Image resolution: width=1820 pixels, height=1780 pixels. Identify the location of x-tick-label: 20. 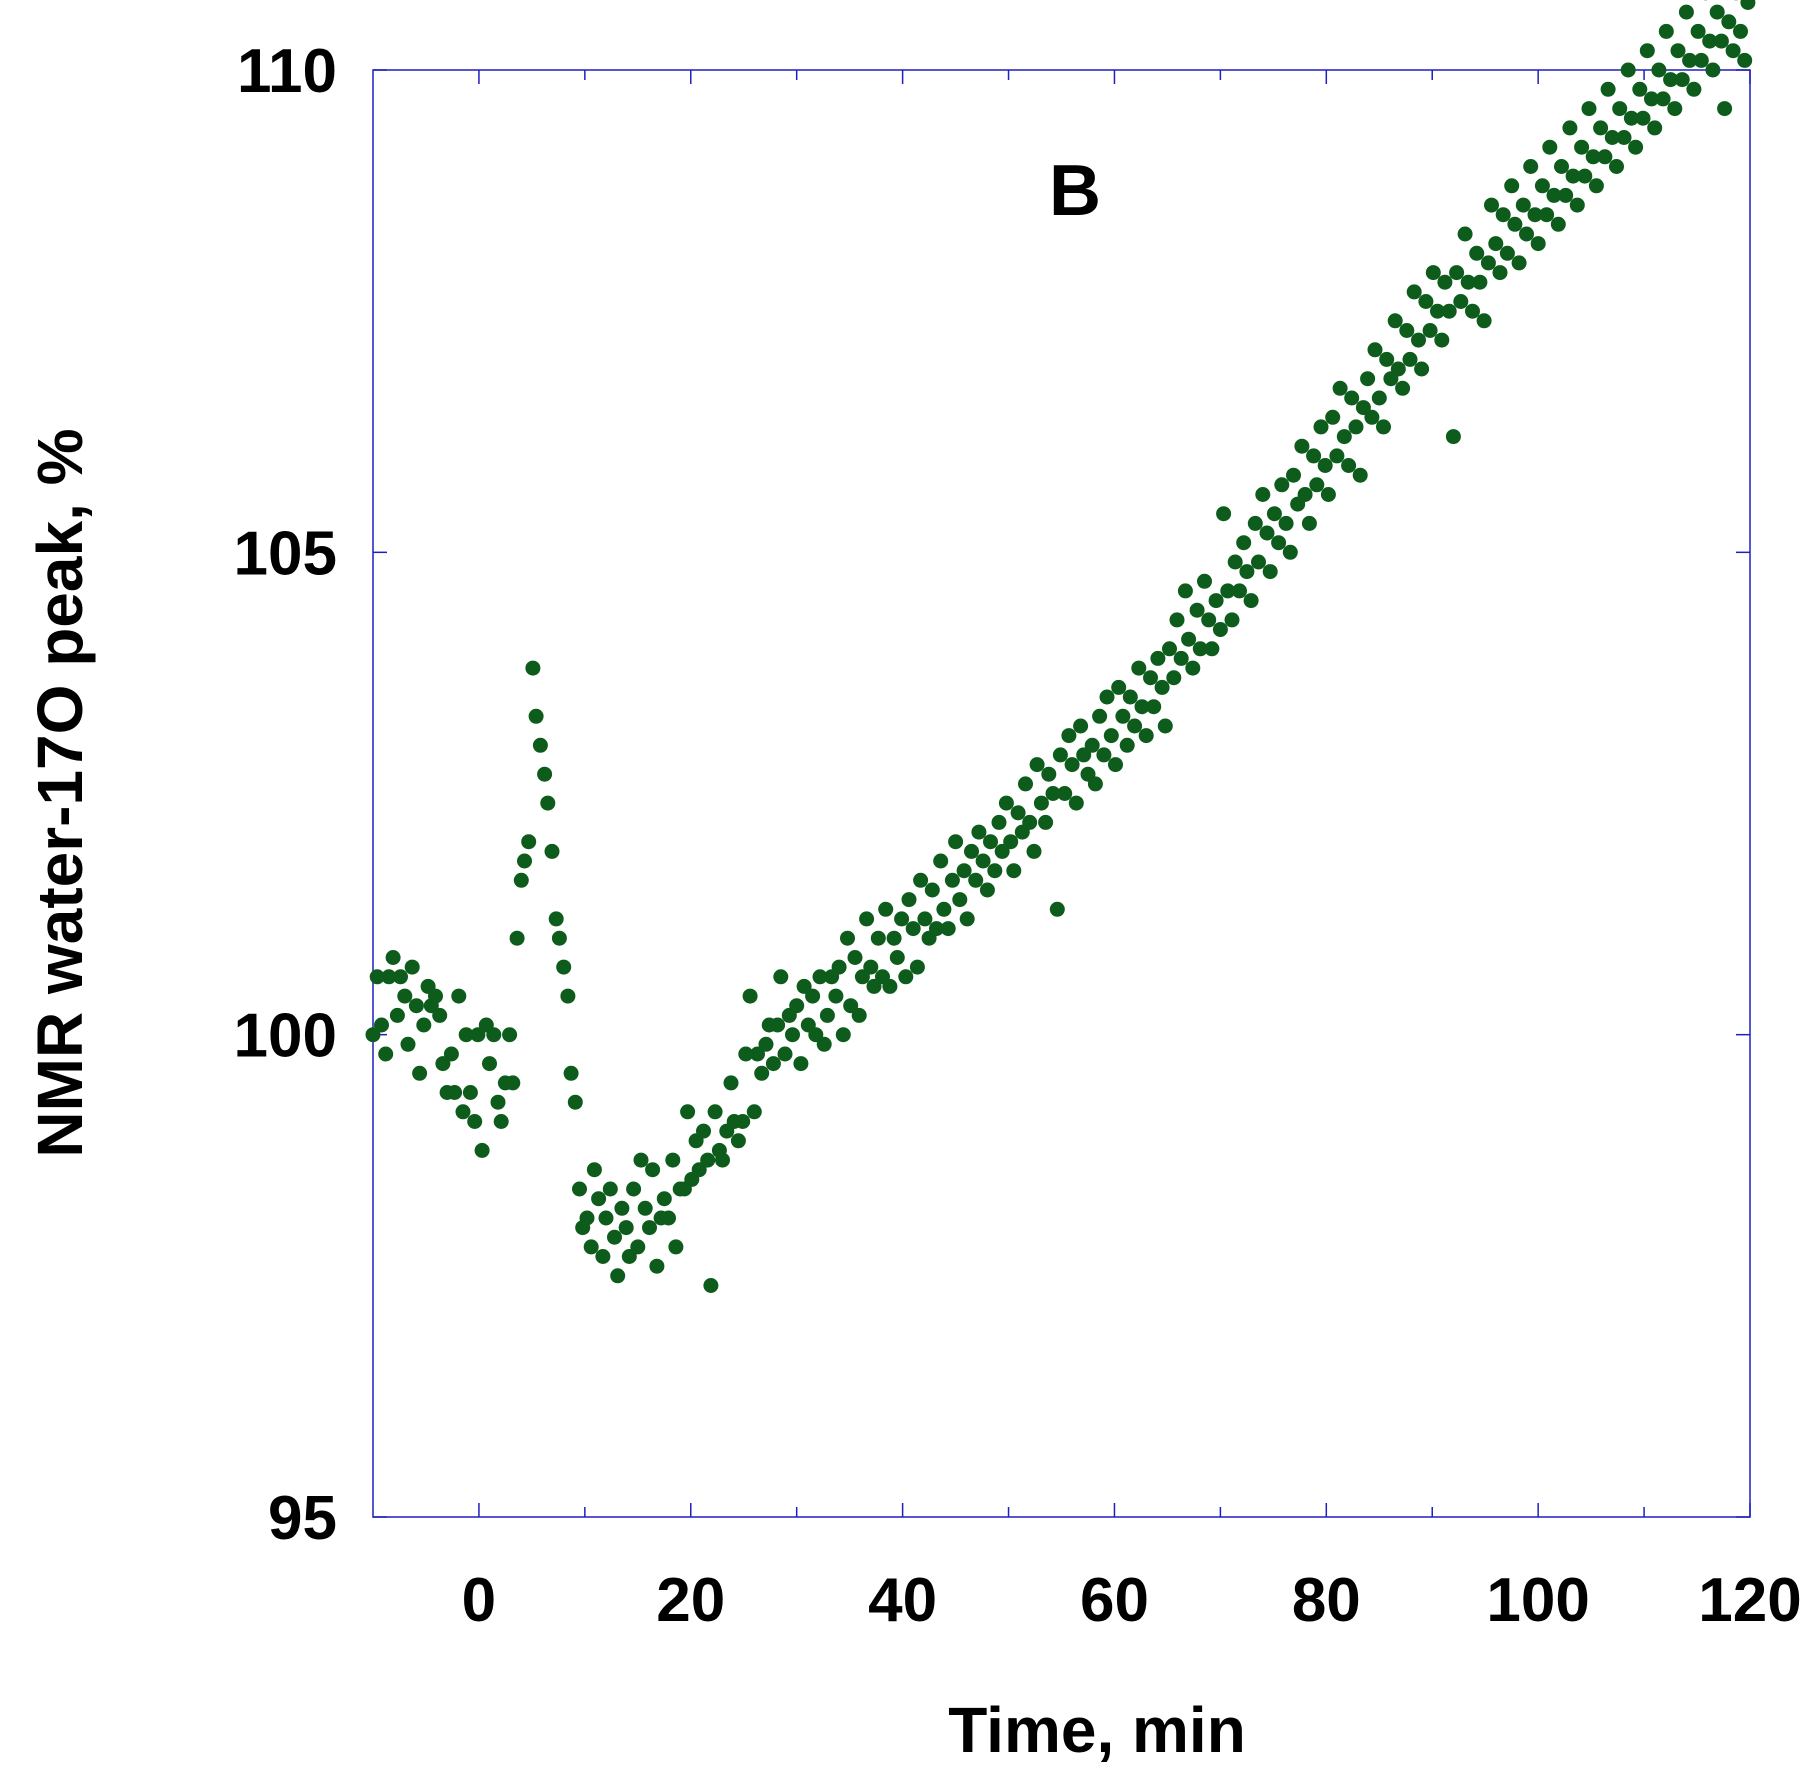
(690, 1600).